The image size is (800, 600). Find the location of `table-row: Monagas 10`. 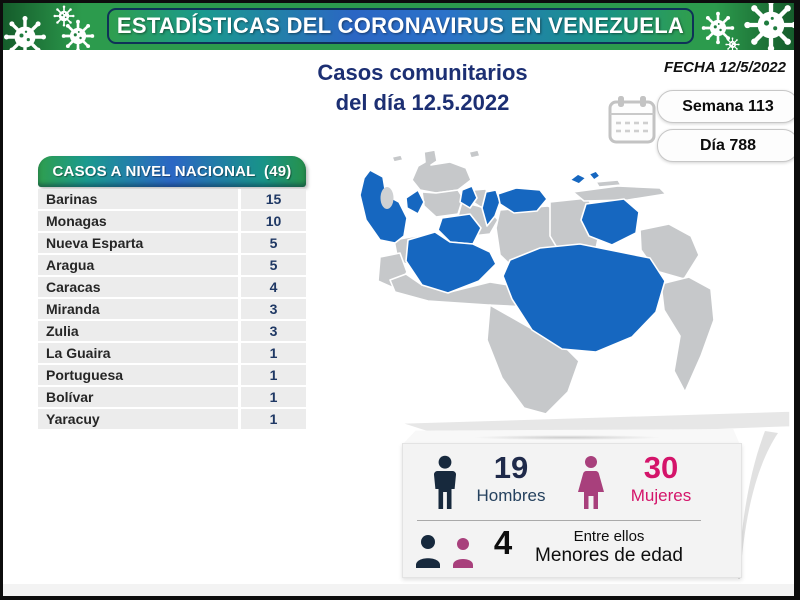

table-row: Monagas 10 is located at coordinates (172, 221).